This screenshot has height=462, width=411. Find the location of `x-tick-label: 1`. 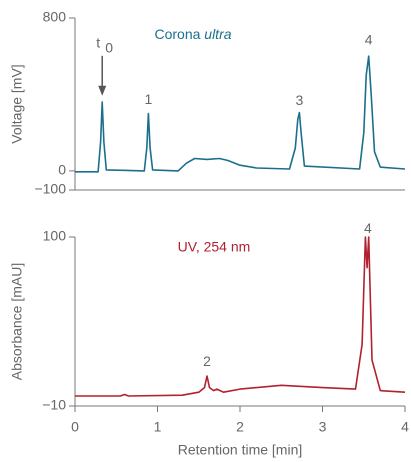

x-tick-label: 1 is located at coordinates (158, 427).